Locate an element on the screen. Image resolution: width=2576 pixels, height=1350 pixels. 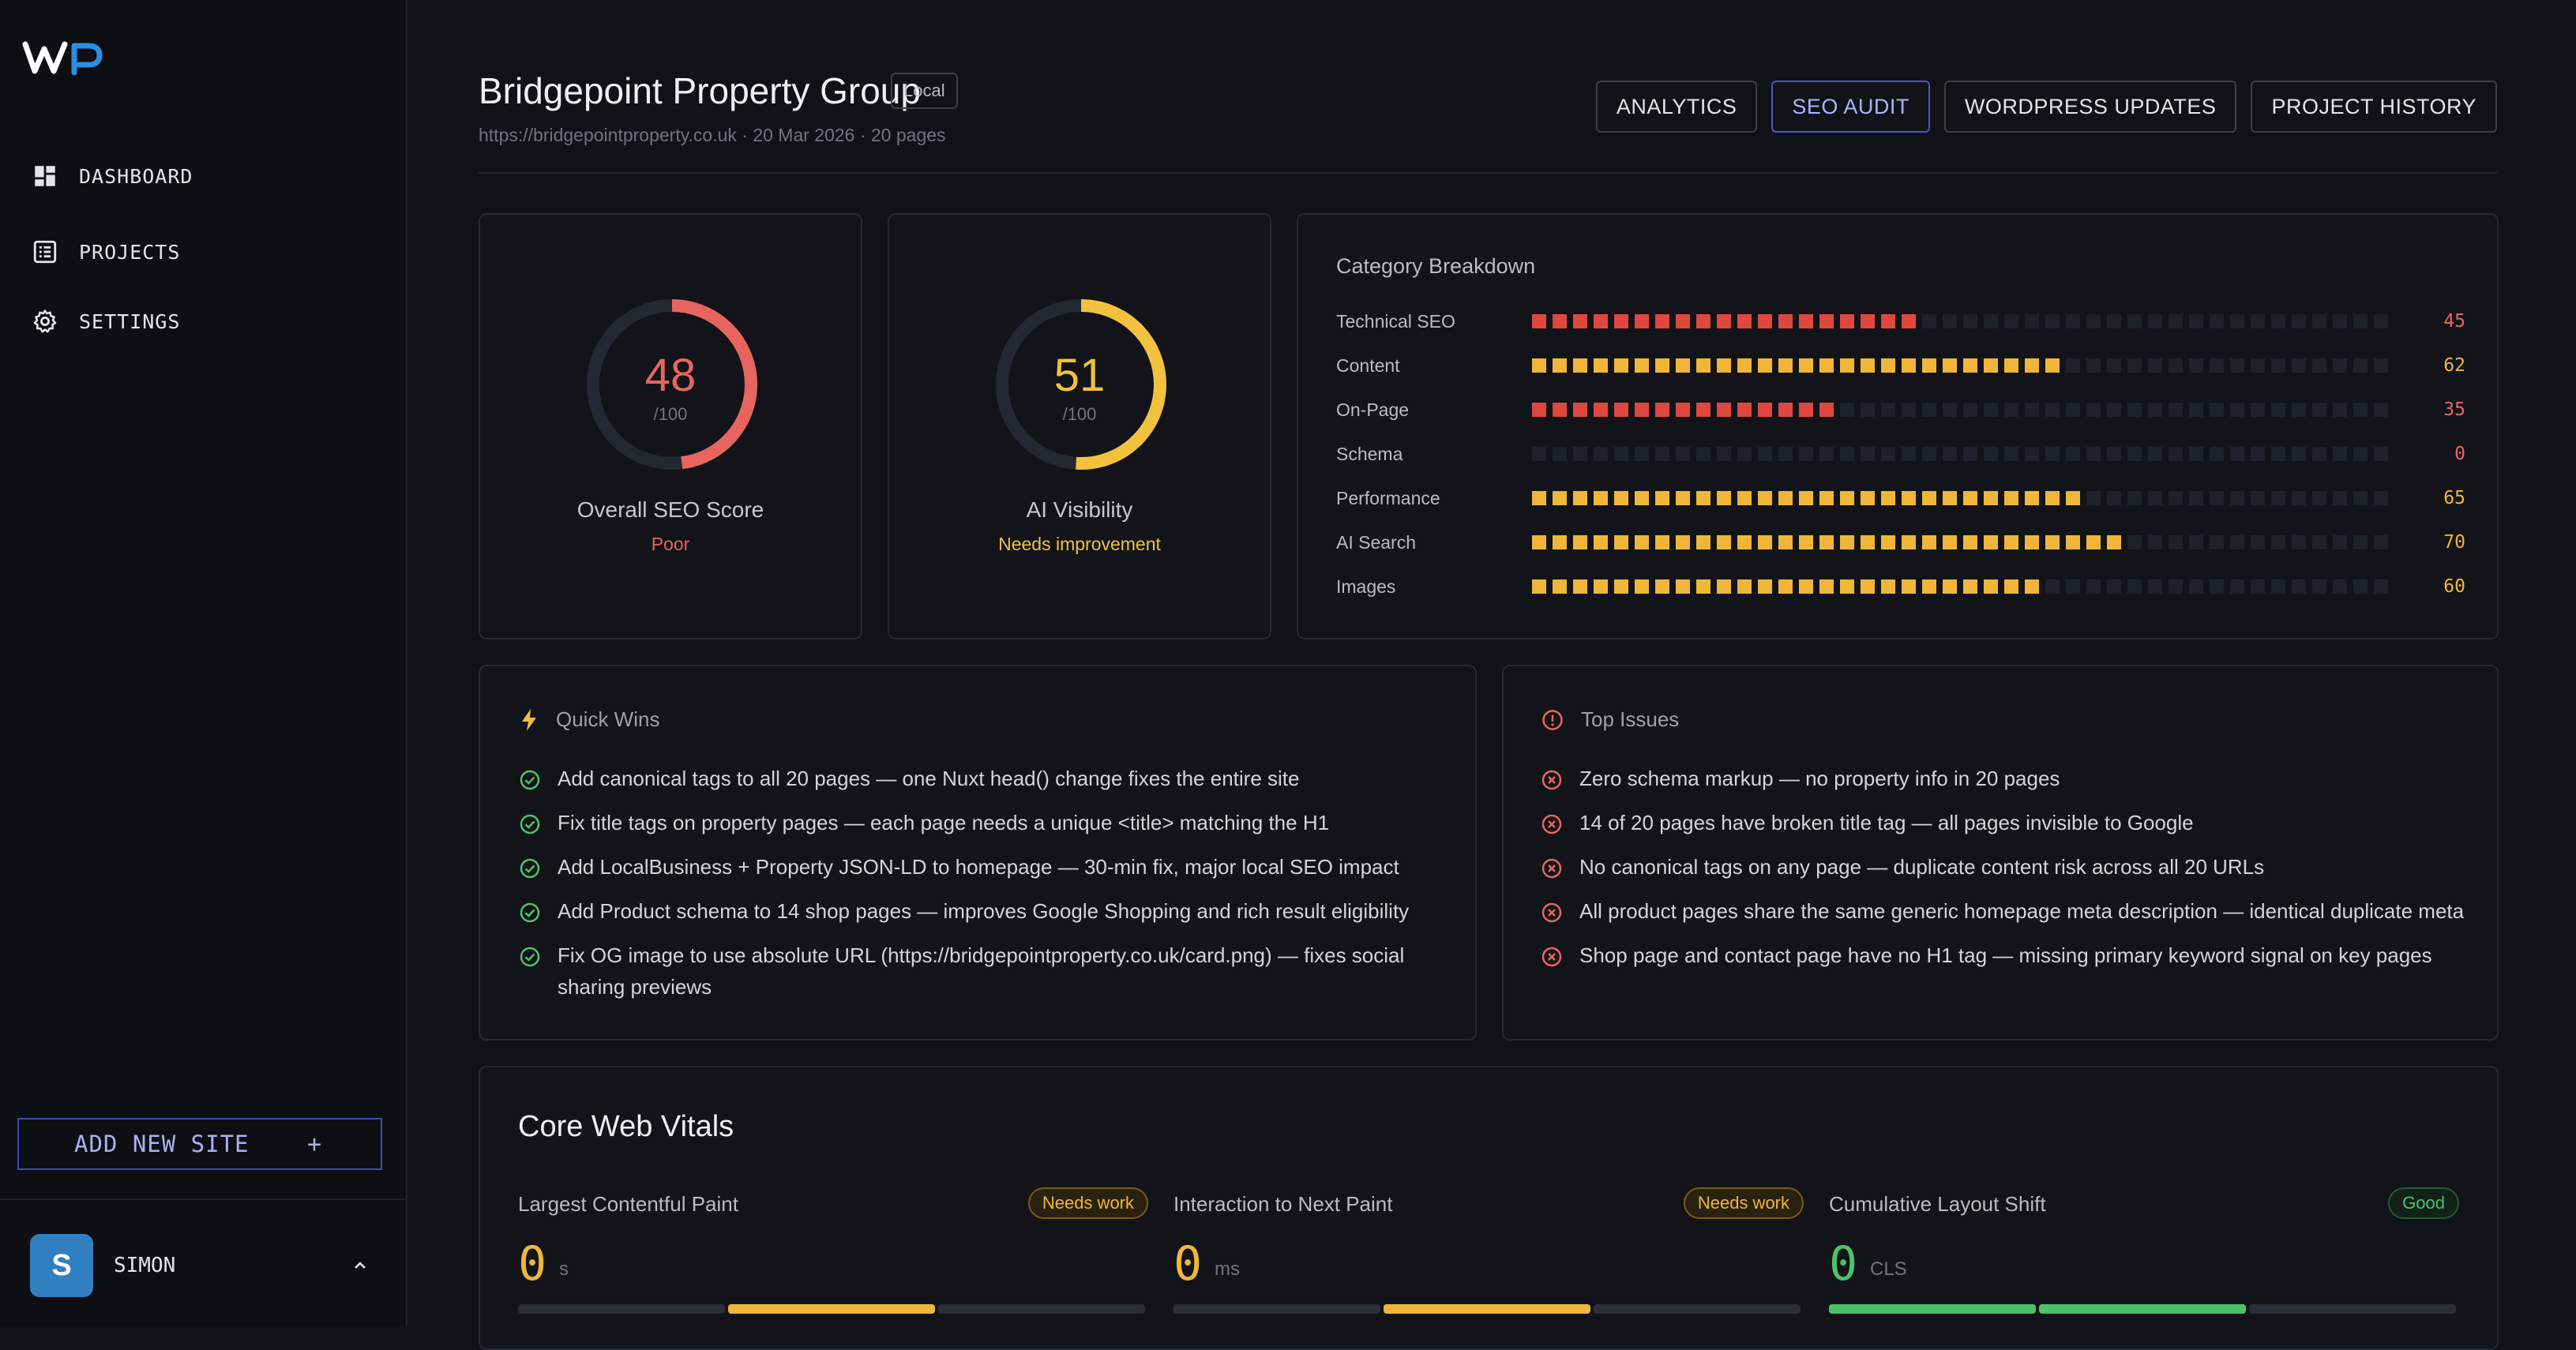
nav-label: PROJECTS is located at coordinates (130, 252).